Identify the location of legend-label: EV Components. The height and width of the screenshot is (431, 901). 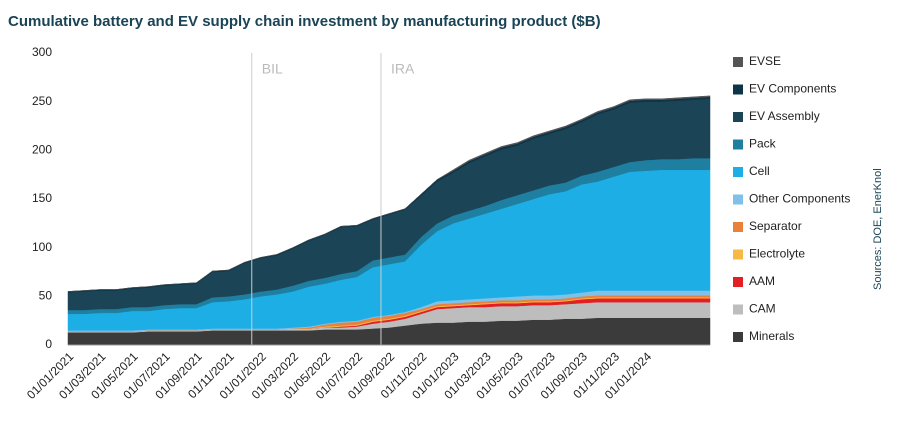
(792, 89).